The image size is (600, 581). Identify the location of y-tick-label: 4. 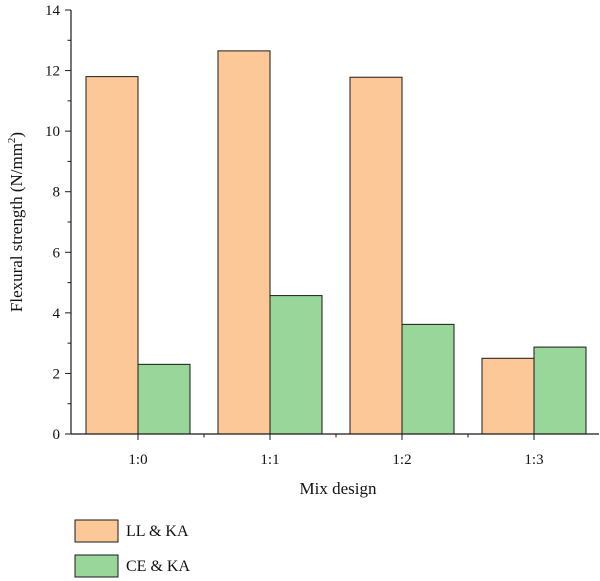
(57, 314).